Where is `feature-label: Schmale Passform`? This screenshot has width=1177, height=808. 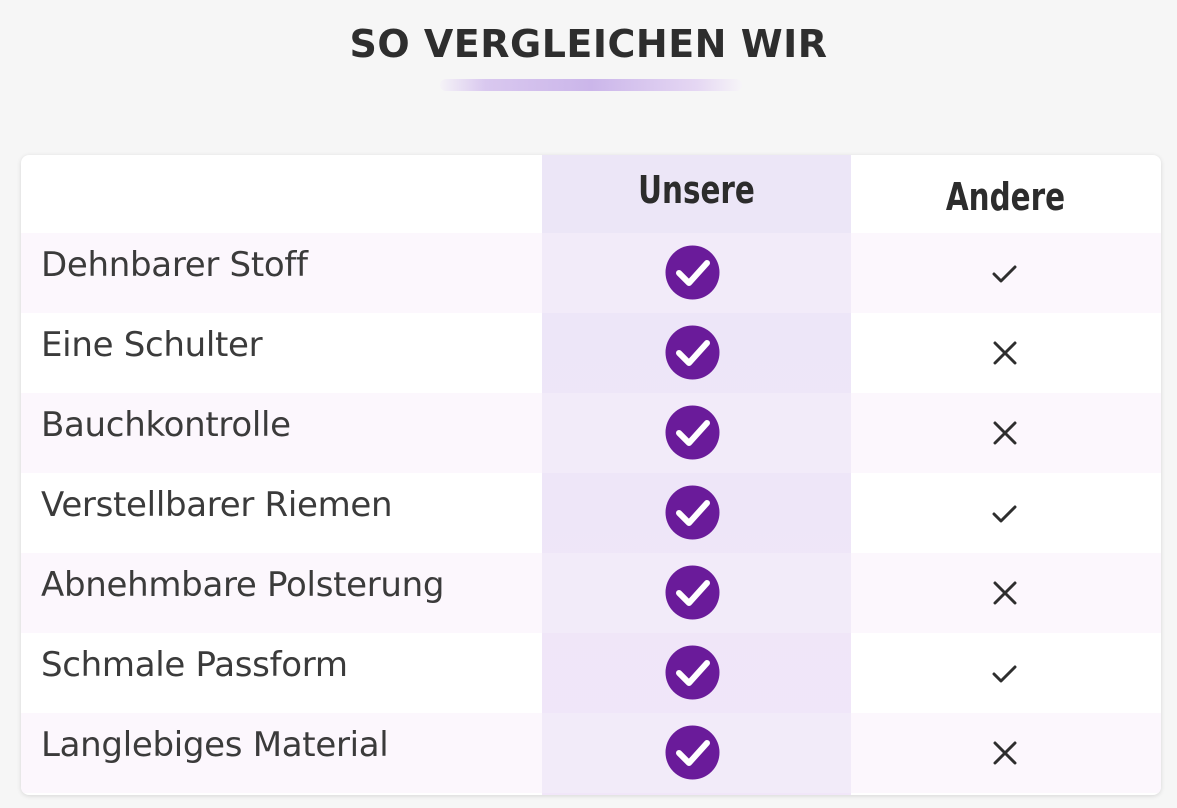 feature-label: Schmale Passform is located at coordinates (194, 665).